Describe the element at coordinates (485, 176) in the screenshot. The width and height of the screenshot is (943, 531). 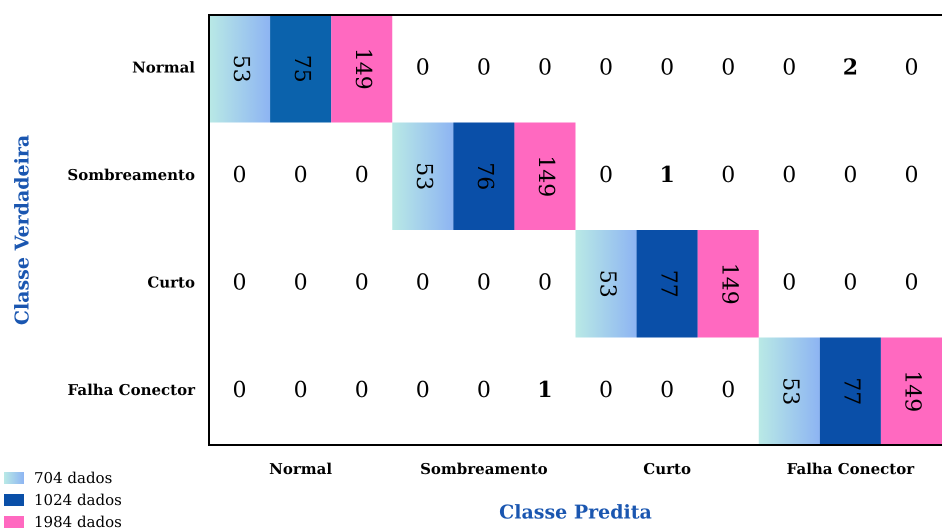
I see `data-label: 76` at that location.